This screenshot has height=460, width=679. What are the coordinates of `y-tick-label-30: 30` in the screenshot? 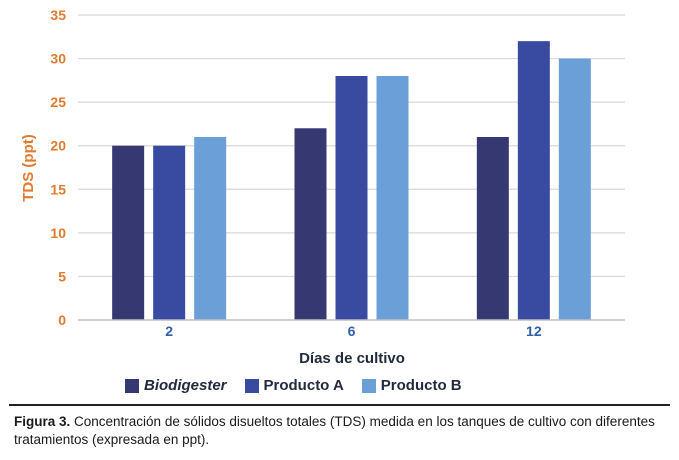 It's located at (58, 59).